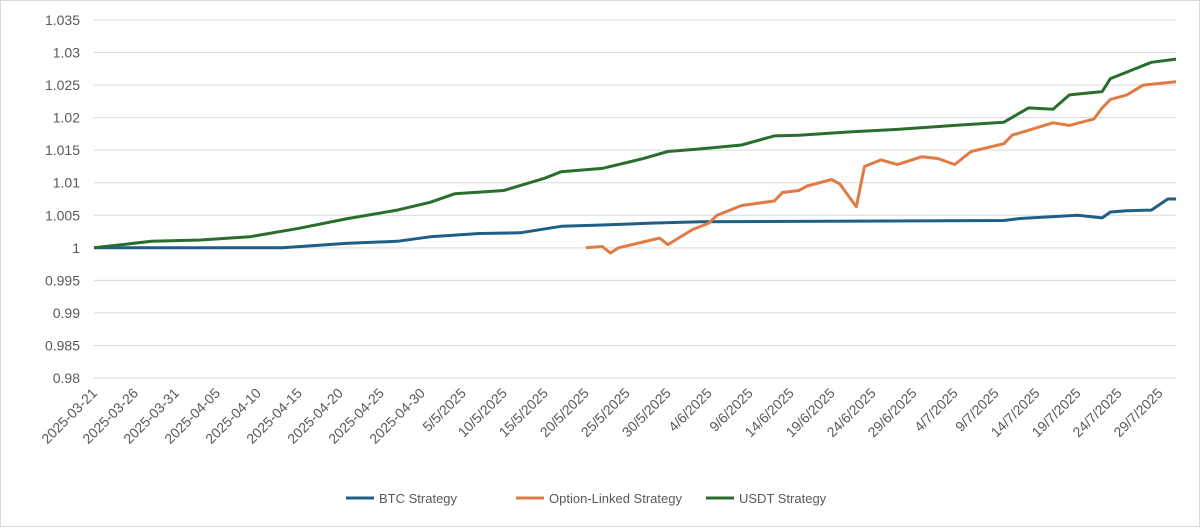  I want to click on y-tick-label: 1, so click(76, 248).